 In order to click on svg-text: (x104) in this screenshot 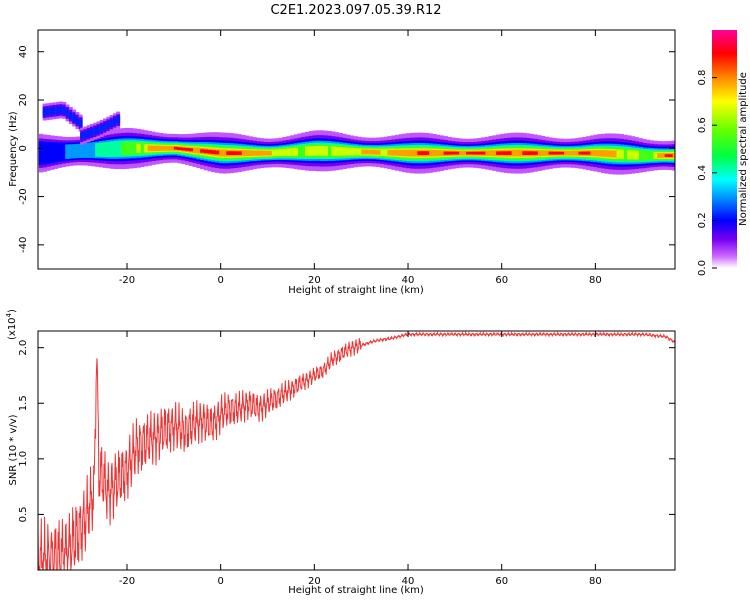, I will do `click(11, 324)`.